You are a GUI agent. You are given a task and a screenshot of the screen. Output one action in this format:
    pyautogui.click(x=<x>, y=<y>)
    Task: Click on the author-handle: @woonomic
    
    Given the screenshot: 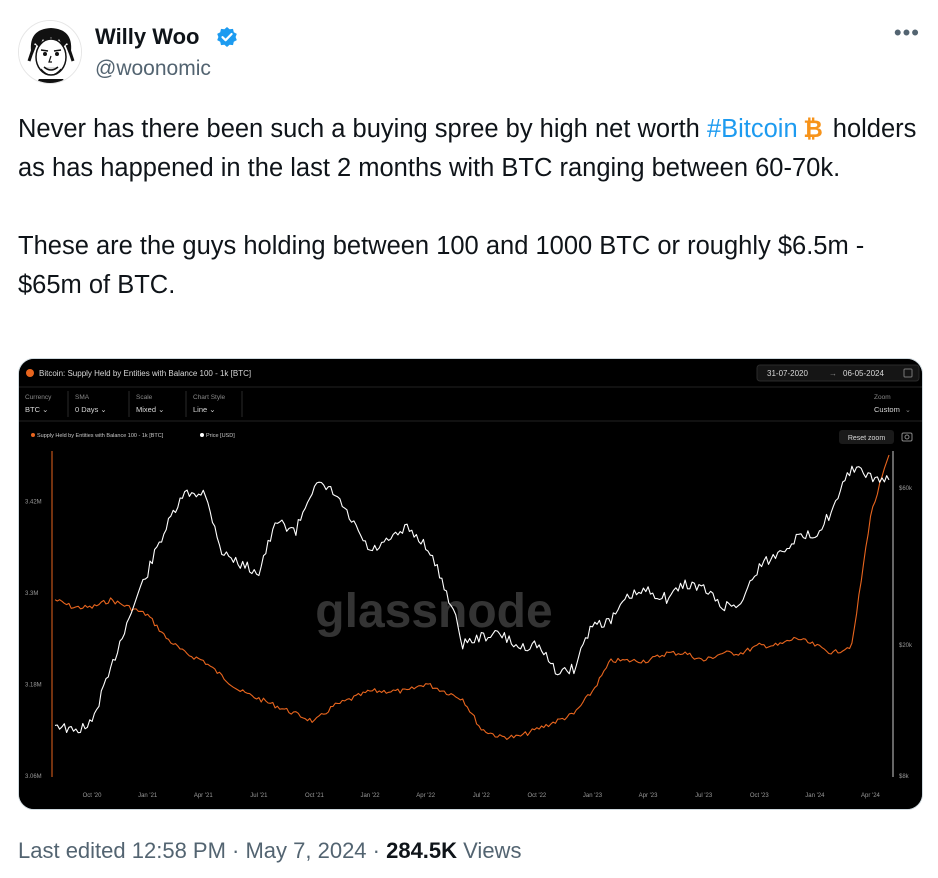 What is the action you would take?
    pyautogui.click(x=153, y=68)
    